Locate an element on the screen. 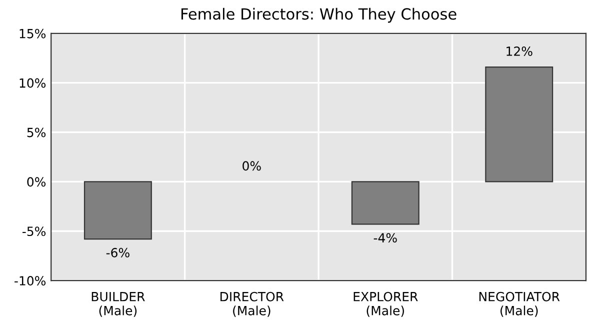  y-tick-label: 0% is located at coordinates (36, 182).